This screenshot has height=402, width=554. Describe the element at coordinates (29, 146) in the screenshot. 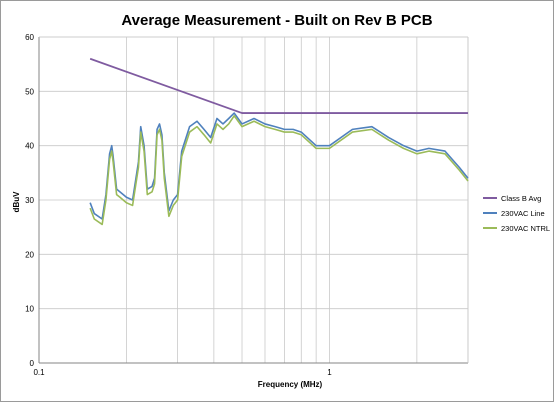

I see `y-tick-label: 40` at that location.